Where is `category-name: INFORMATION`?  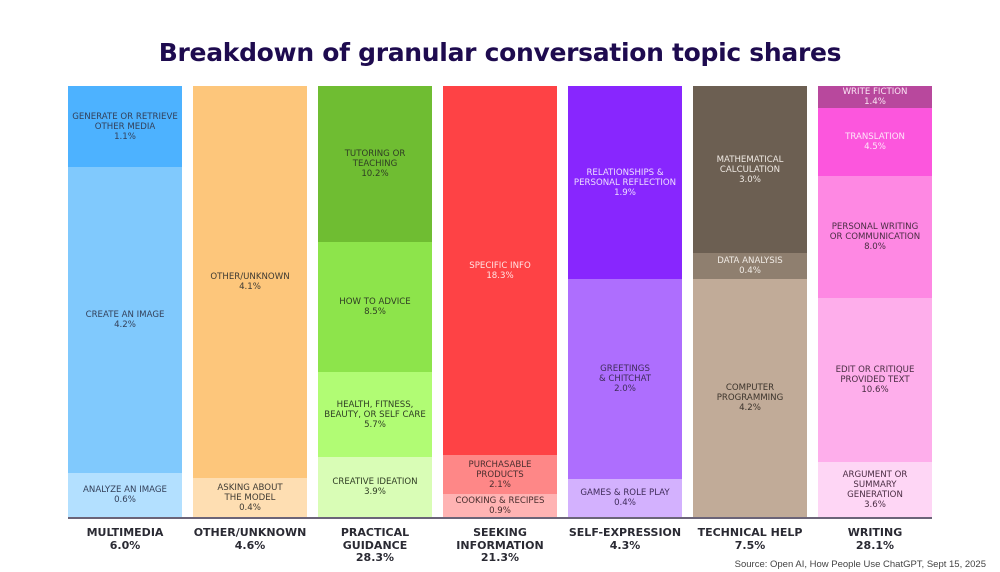 category-name: INFORMATION is located at coordinates (500, 545).